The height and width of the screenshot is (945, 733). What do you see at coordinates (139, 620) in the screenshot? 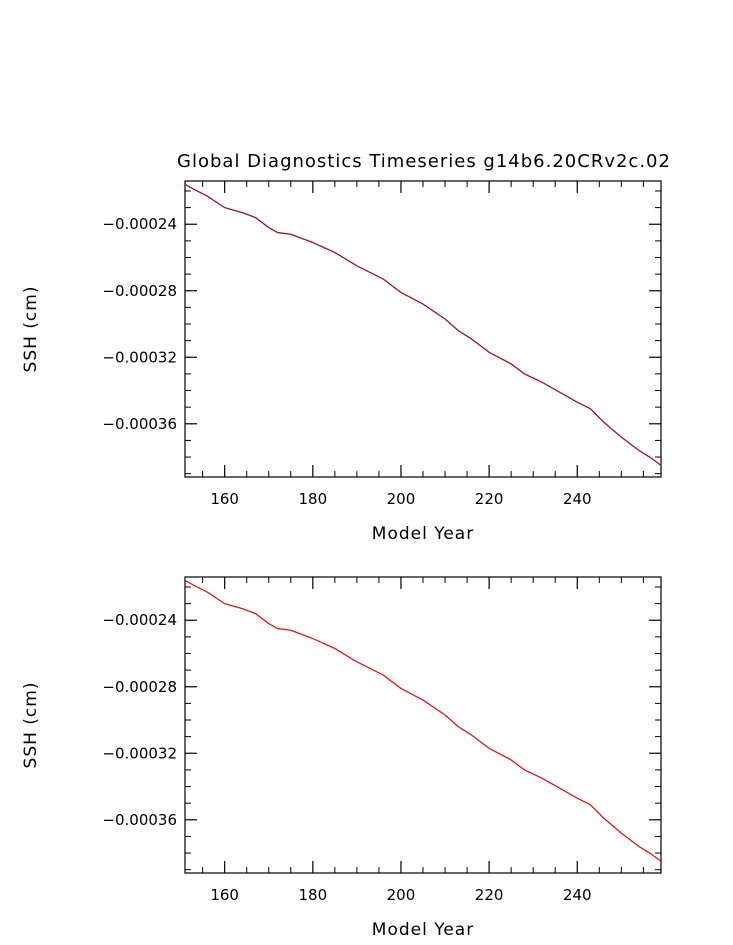
I see `bottom-y-tick-label: −0.00024` at bounding box center [139, 620].